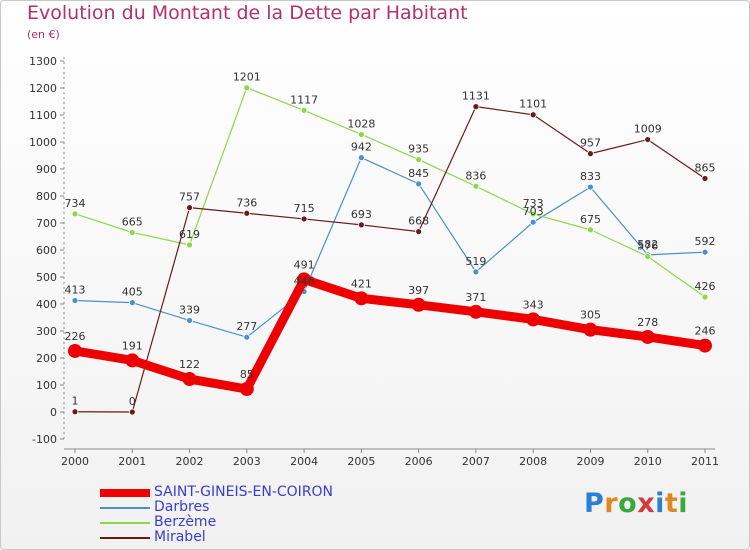  Describe the element at coordinates (590, 461) in the screenshot. I see `x-tick-label: 2009` at that location.